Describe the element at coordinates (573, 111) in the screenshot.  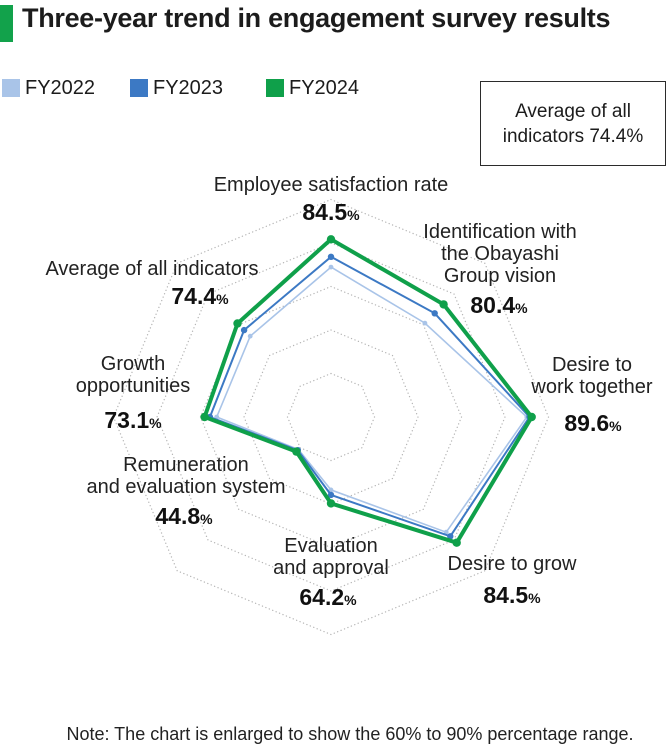
I see `callout-line1: Average of all` at that location.